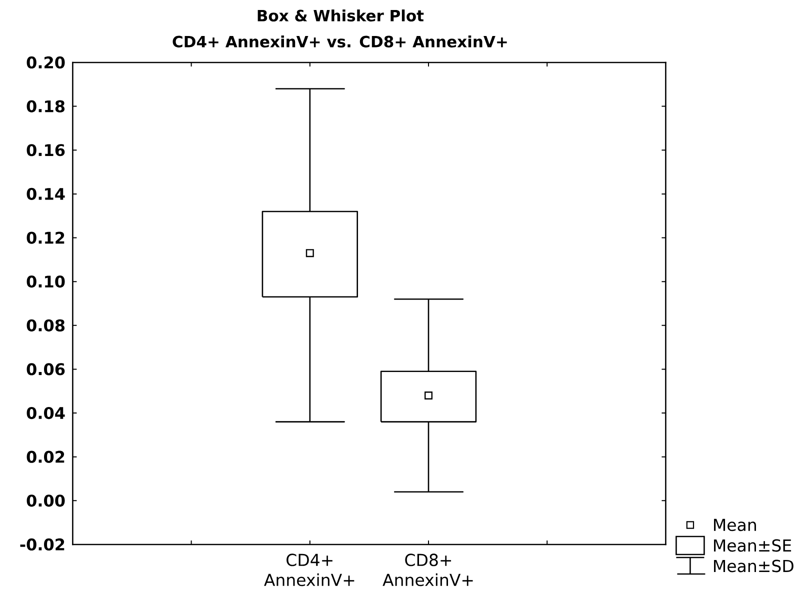 This screenshot has width=802, height=596. I want to click on x-tick-label: CD4+ AnnexinV+, so click(309, 570).